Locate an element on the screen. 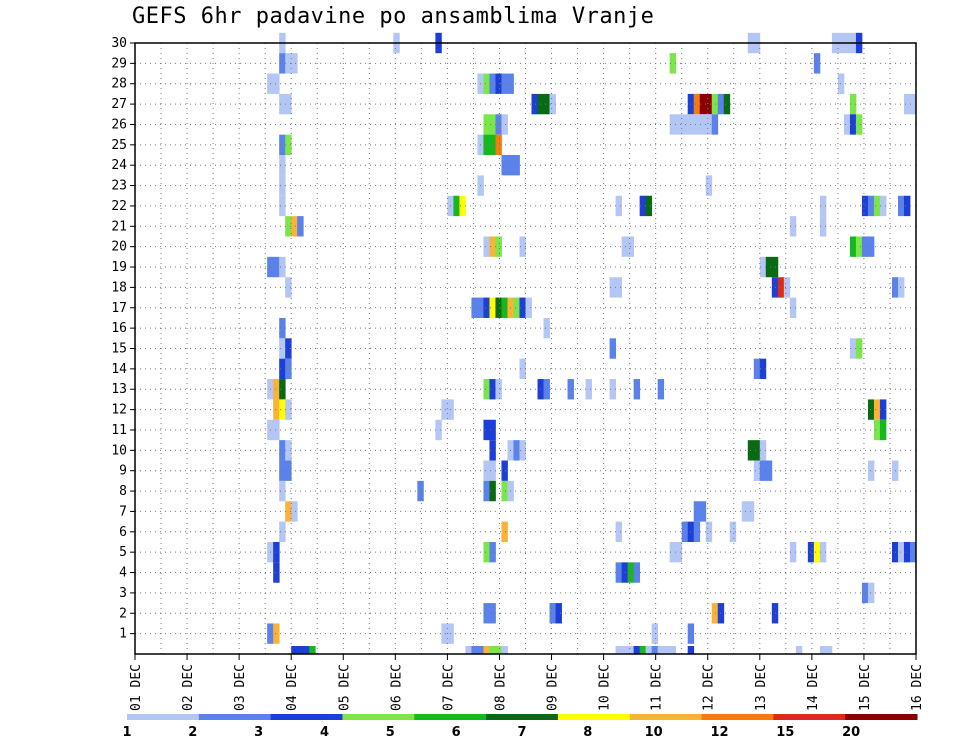  y-tick-label: 16 is located at coordinates (119, 328).